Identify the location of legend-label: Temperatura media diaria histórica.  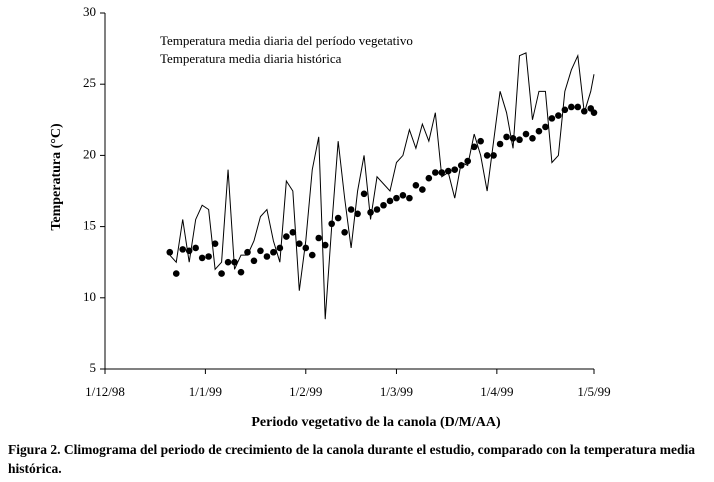
(251, 58).